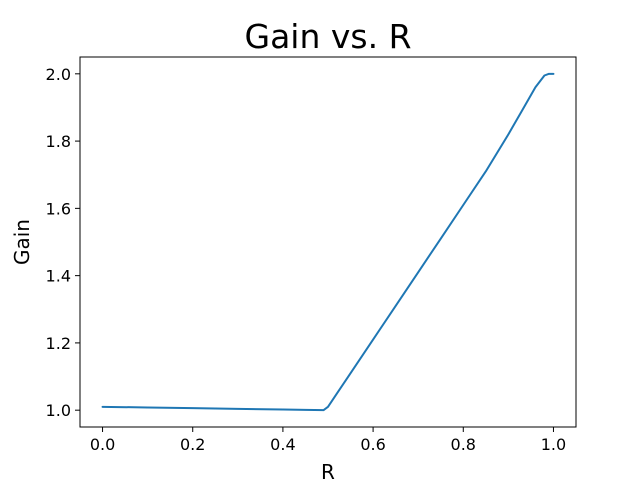 The height and width of the screenshot is (480, 640). Describe the element at coordinates (58, 343) in the screenshot. I see `y-tick-label: 1.2` at that location.